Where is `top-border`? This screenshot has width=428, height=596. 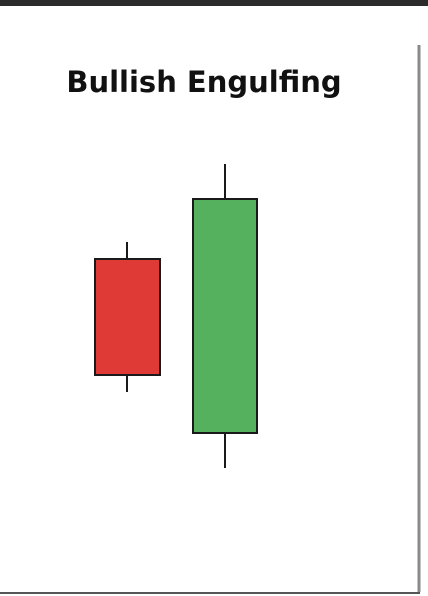
top-border is located at coordinates (214, 3).